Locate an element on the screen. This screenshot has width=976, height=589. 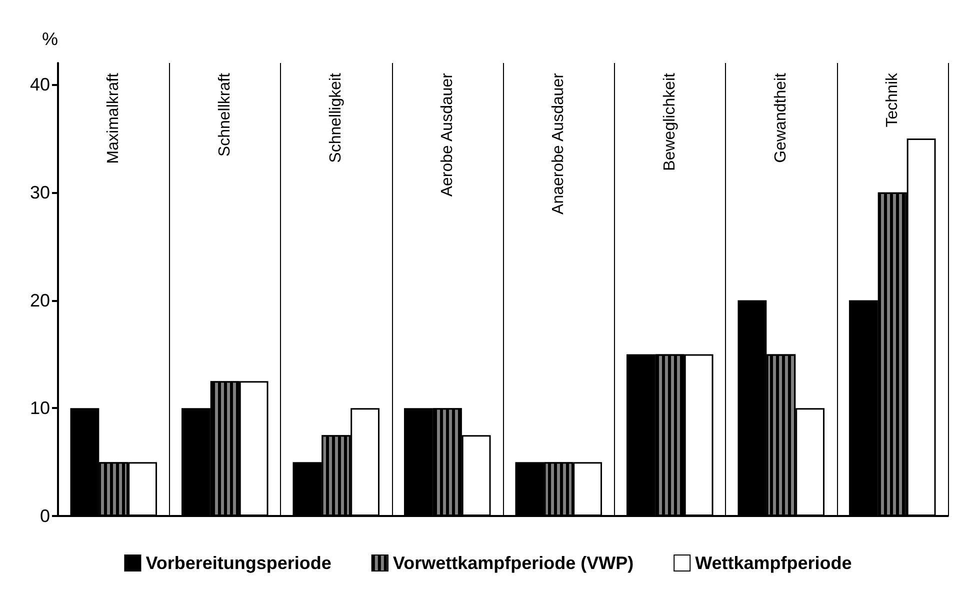
y-tick-label: 40 is located at coordinates (40, 84).